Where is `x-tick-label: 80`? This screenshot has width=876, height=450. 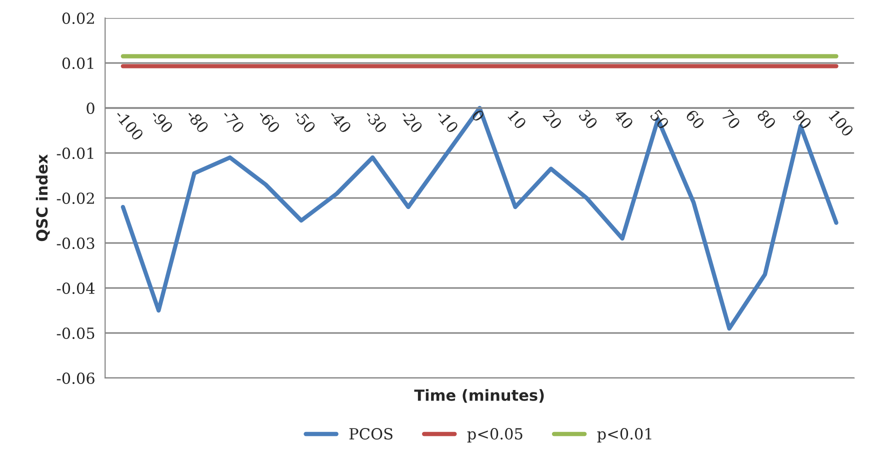
x-tick-label: 80 is located at coordinates (766, 119).